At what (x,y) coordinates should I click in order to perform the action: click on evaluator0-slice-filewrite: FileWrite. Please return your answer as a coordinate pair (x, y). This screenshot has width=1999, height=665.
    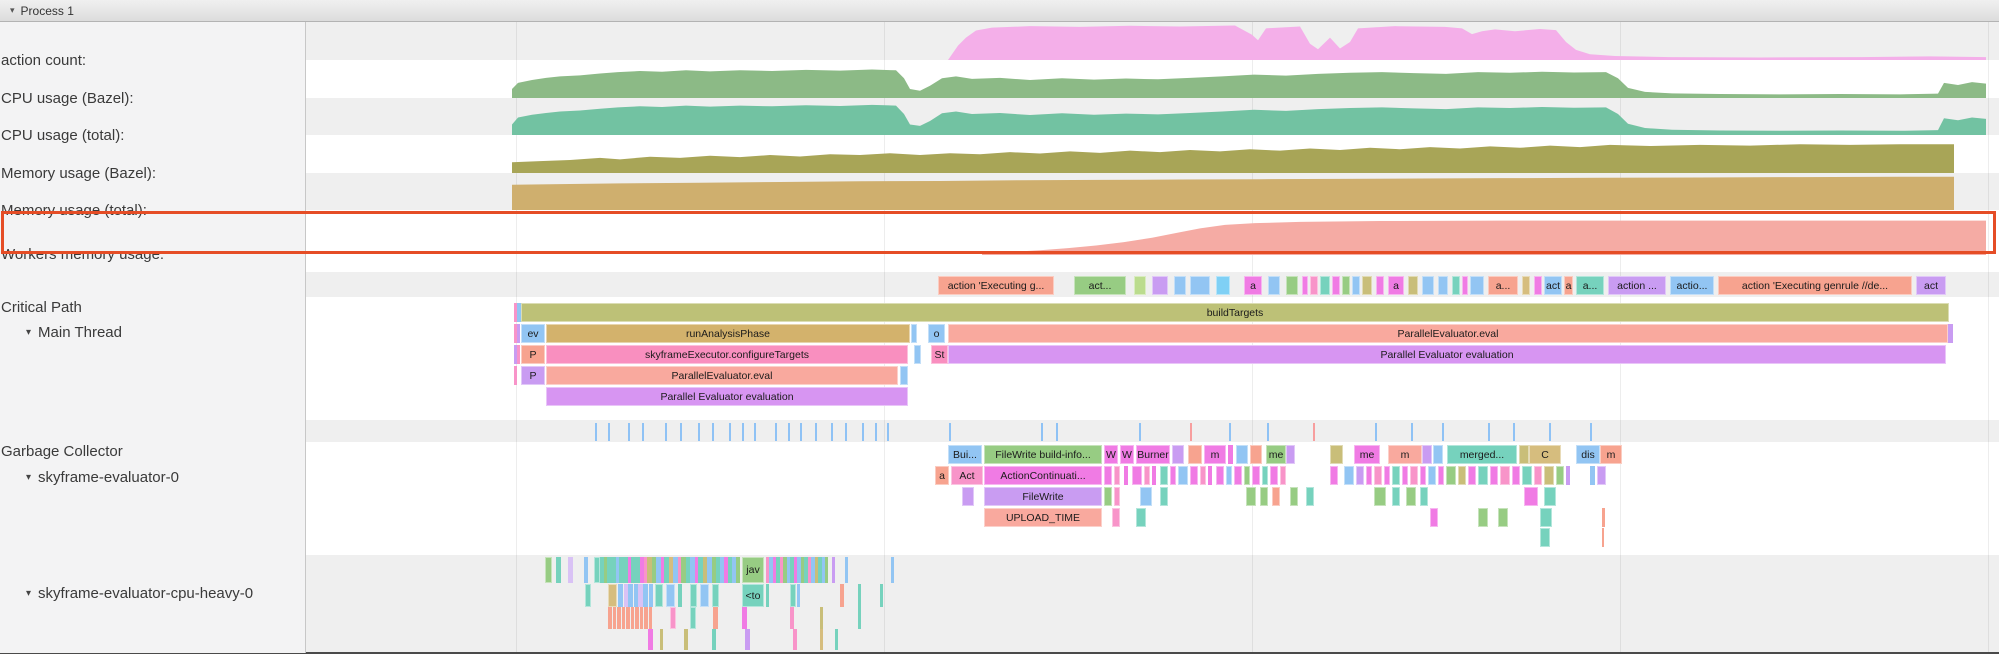
    Looking at the image, I should click on (1043, 496).